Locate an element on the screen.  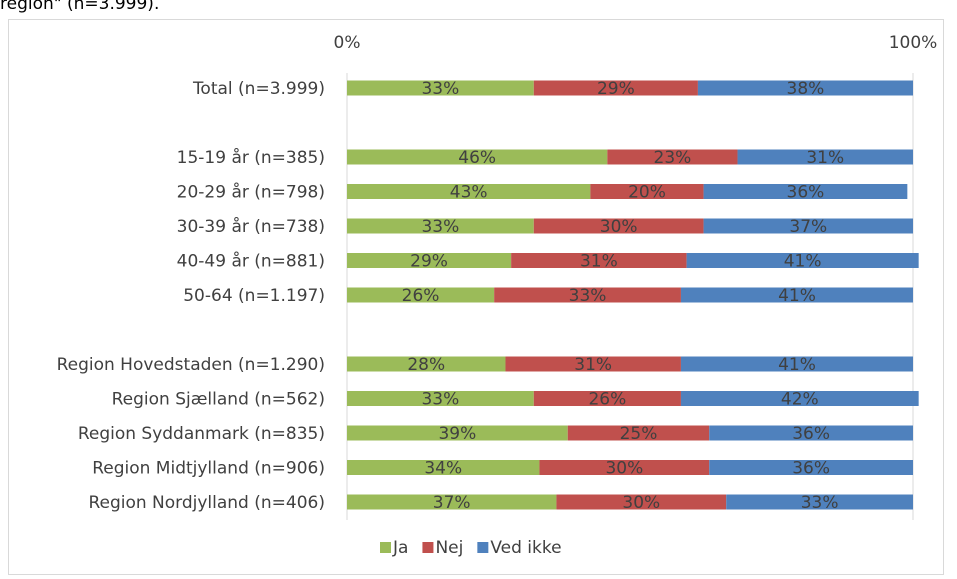
data-label: 34% is located at coordinates (443, 469).